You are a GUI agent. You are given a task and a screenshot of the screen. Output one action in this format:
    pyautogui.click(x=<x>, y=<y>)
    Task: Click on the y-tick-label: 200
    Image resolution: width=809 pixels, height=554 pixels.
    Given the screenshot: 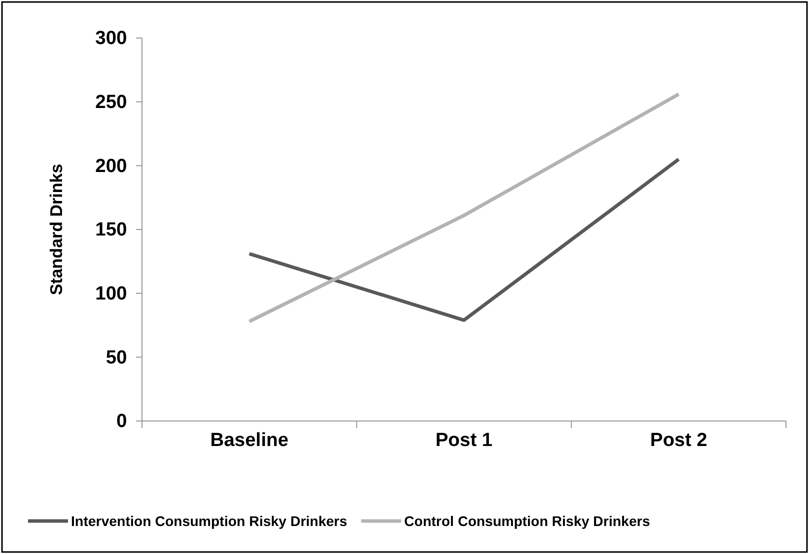 What is the action you would take?
    pyautogui.click(x=111, y=166)
    